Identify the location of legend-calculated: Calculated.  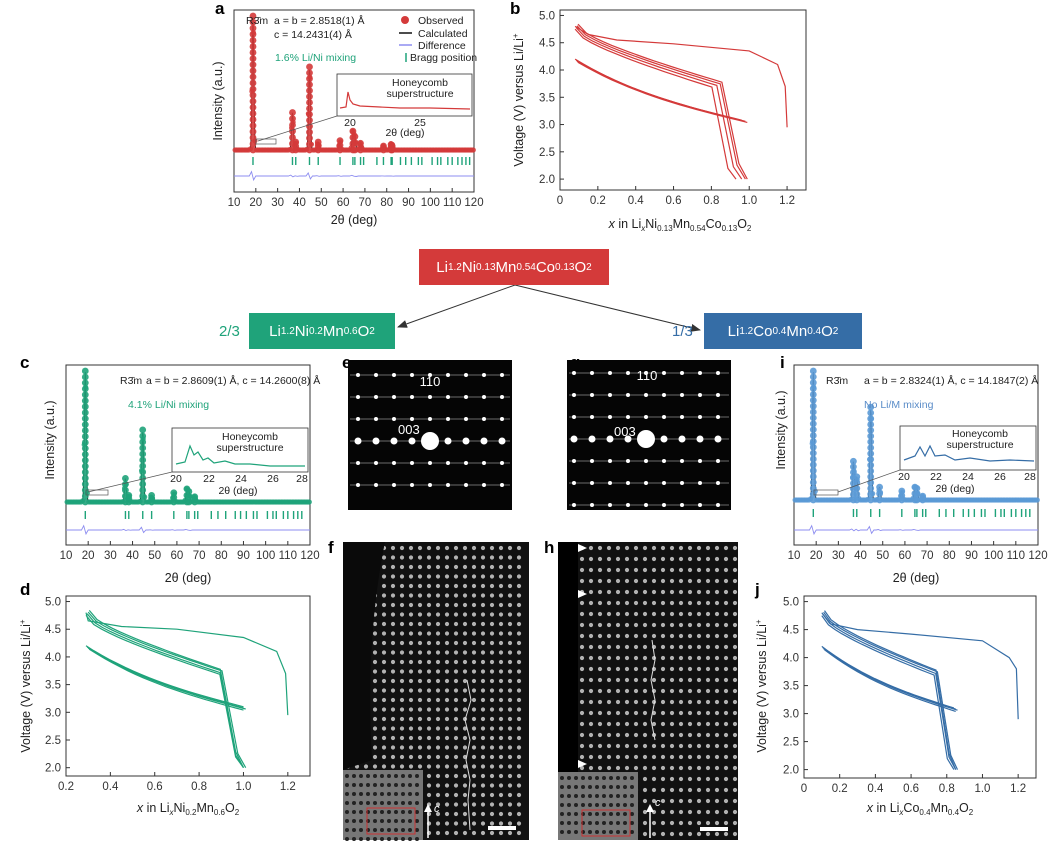
(443, 34).